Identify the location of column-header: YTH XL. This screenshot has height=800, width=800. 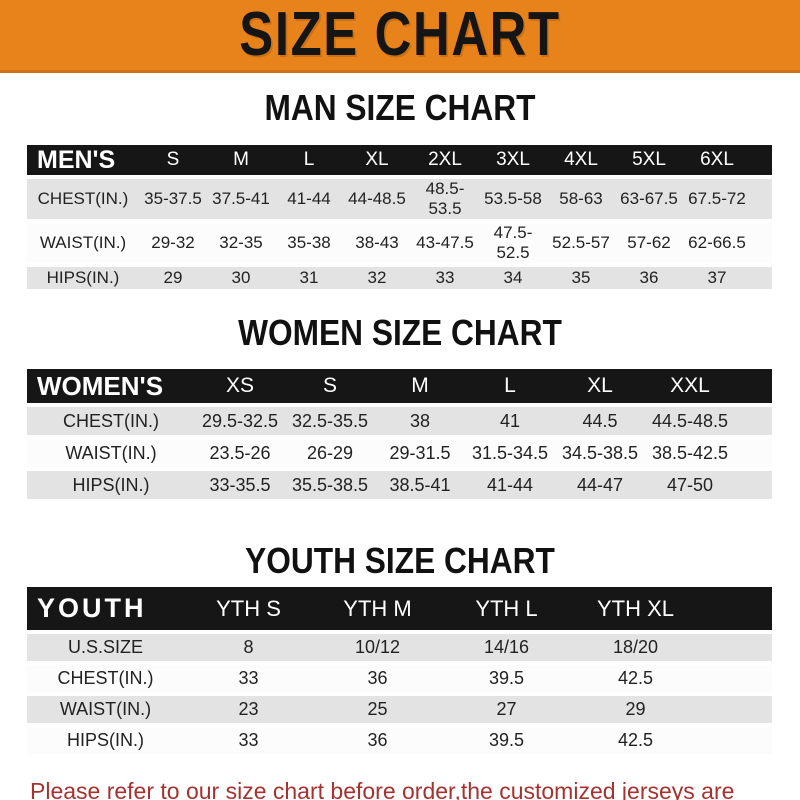
(635, 608).